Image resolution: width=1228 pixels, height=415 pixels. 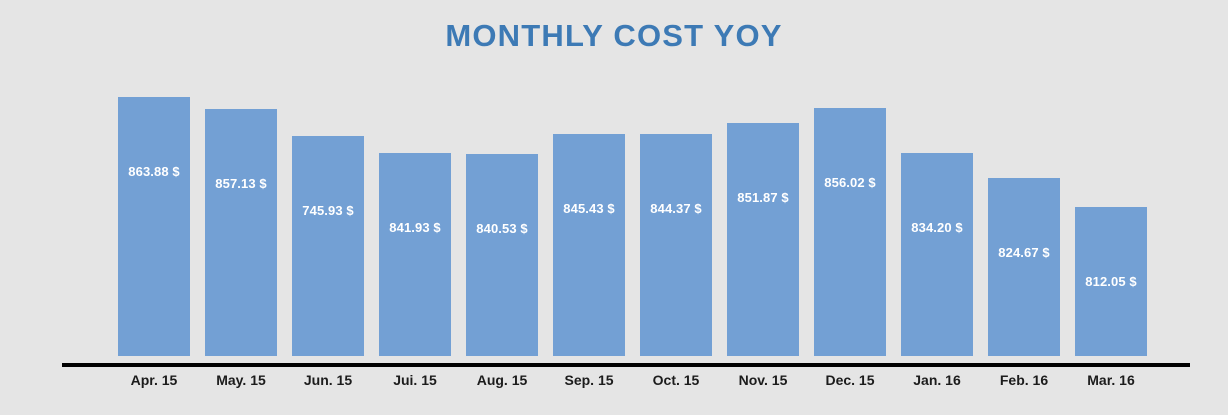 What do you see at coordinates (415, 380) in the screenshot?
I see `x-axis-tick-label: Jui. 15` at bounding box center [415, 380].